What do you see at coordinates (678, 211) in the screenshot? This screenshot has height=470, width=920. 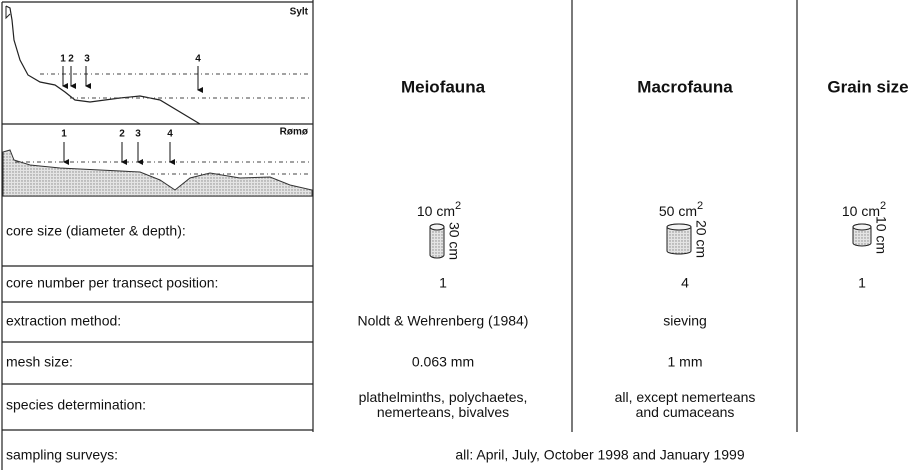 I see `core-area-value: 50 cm` at bounding box center [678, 211].